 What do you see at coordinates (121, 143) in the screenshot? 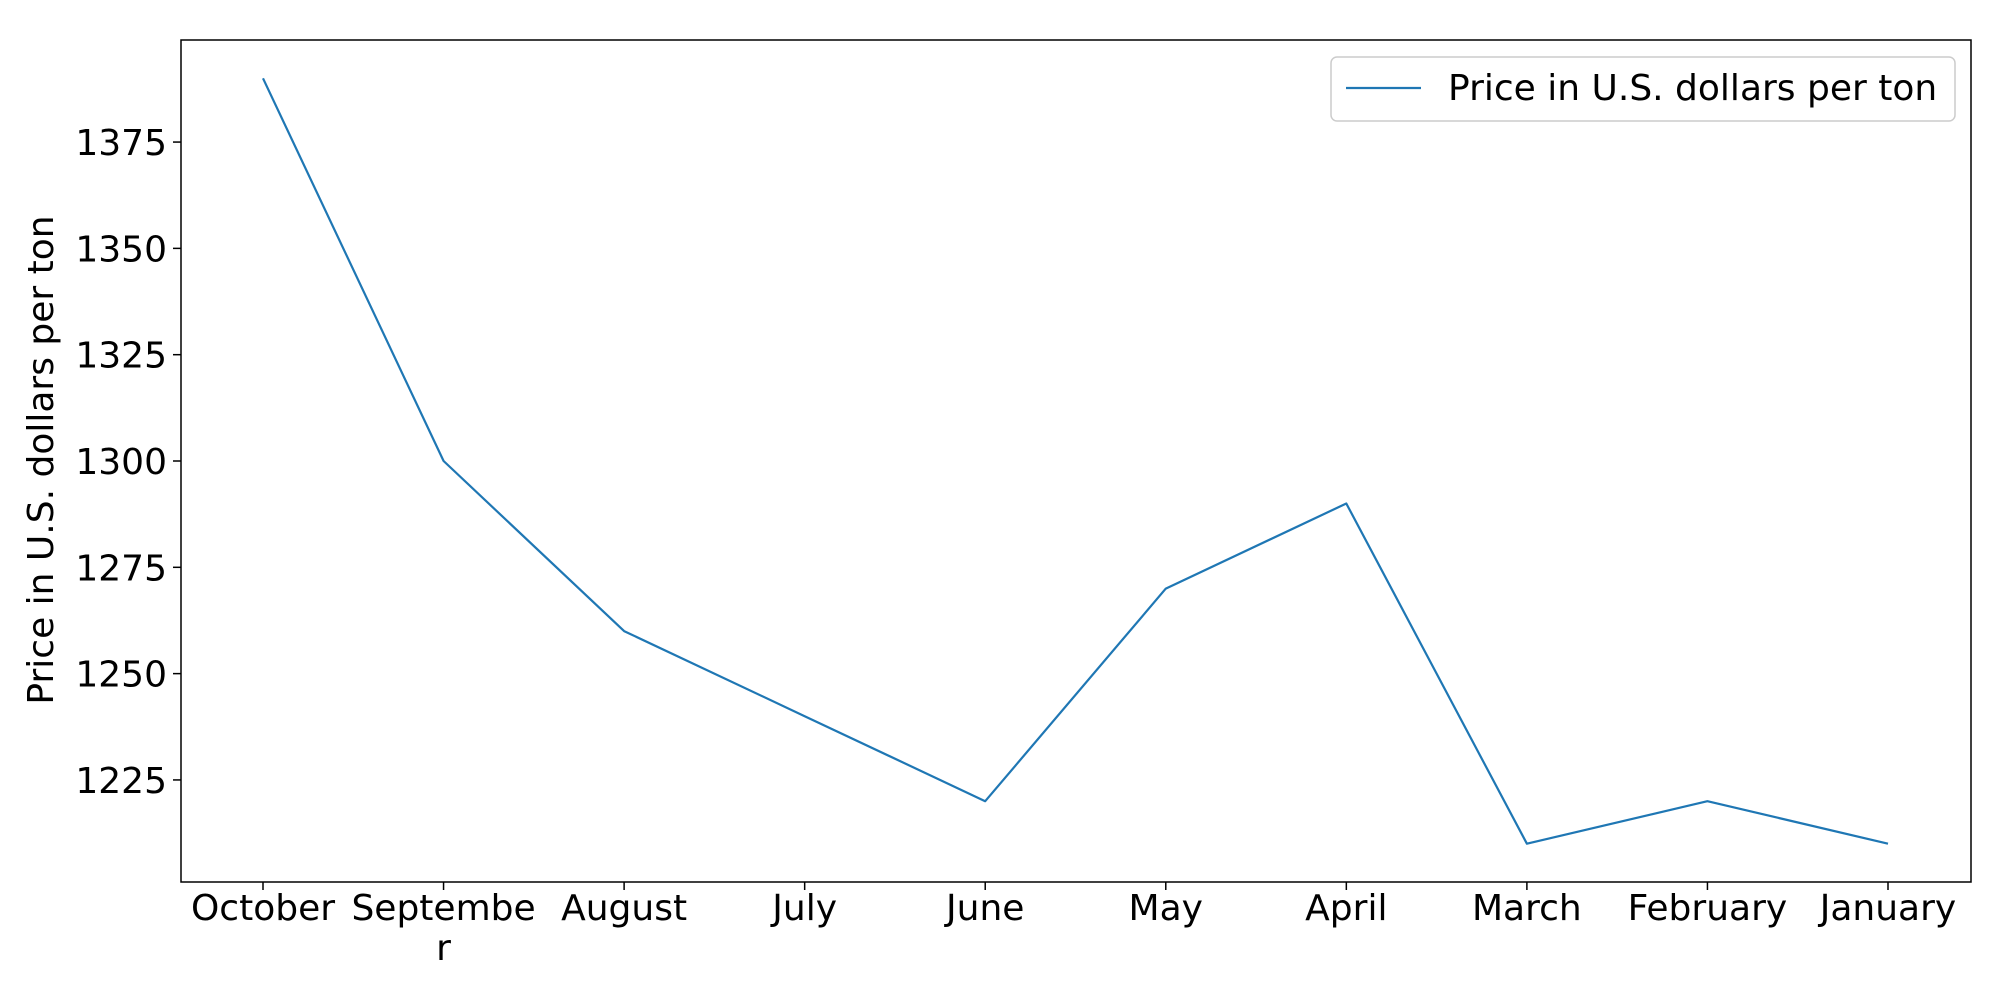
I see `y-tick-label: 1375` at bounding box center [121, 143].